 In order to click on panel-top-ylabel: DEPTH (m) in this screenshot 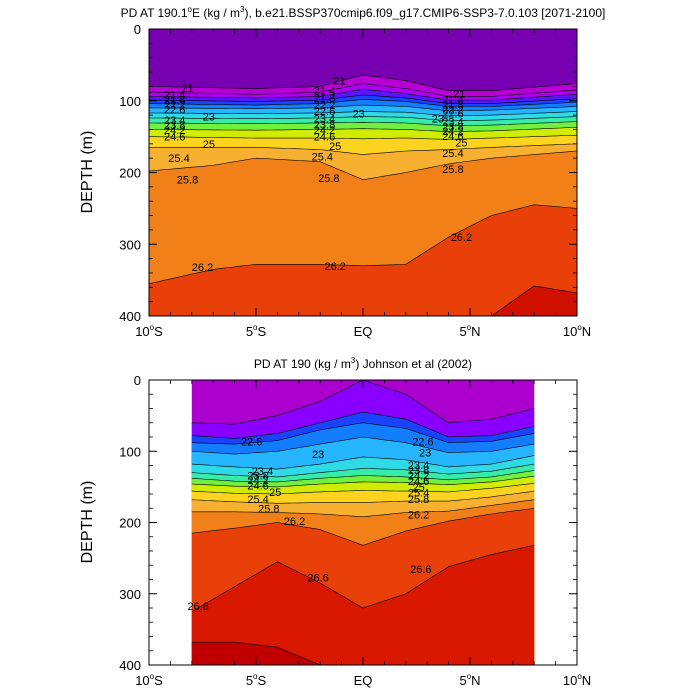, I will do `click(87, 172)`.